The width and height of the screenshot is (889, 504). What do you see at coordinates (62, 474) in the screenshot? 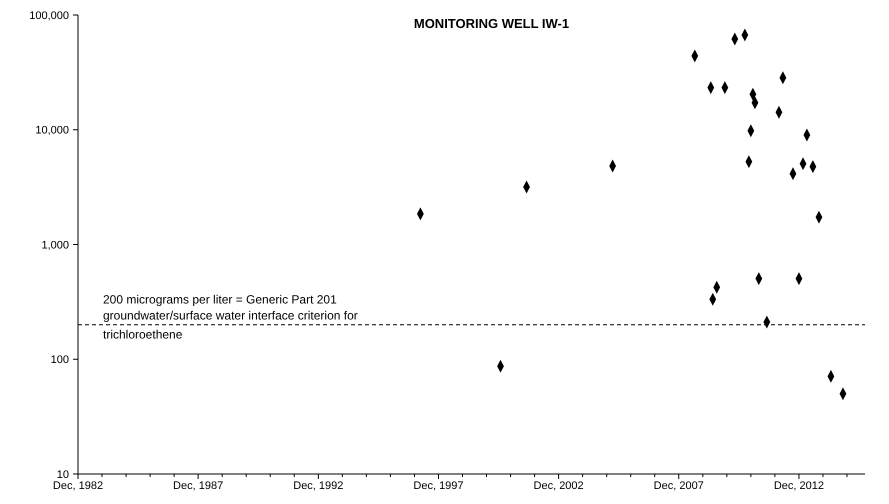
I see `y-tick-label: 10` at bounding box center [62, 474].